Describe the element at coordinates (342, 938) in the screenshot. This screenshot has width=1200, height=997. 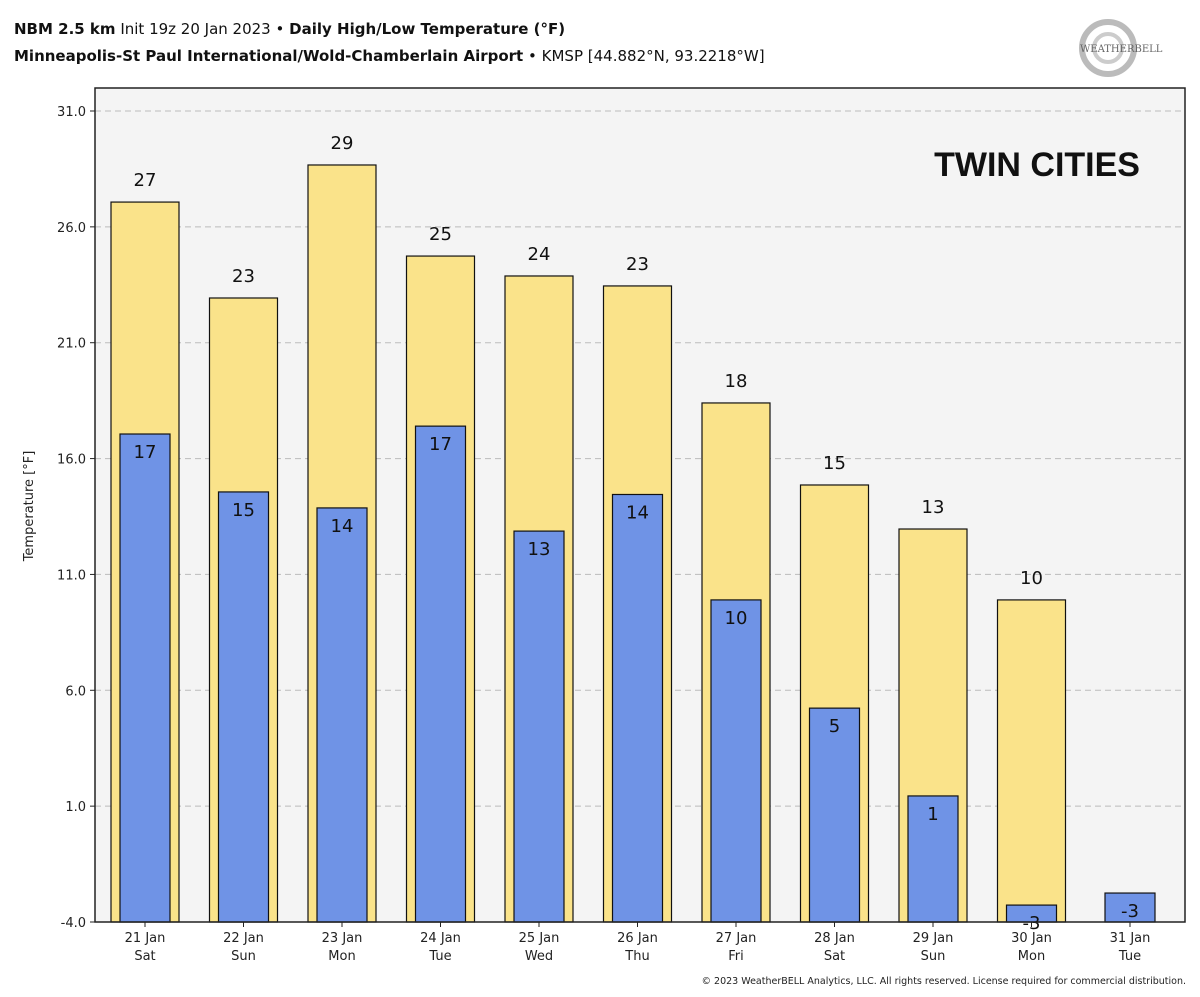
I see `x-tick-date: 23 Jan` at that location.